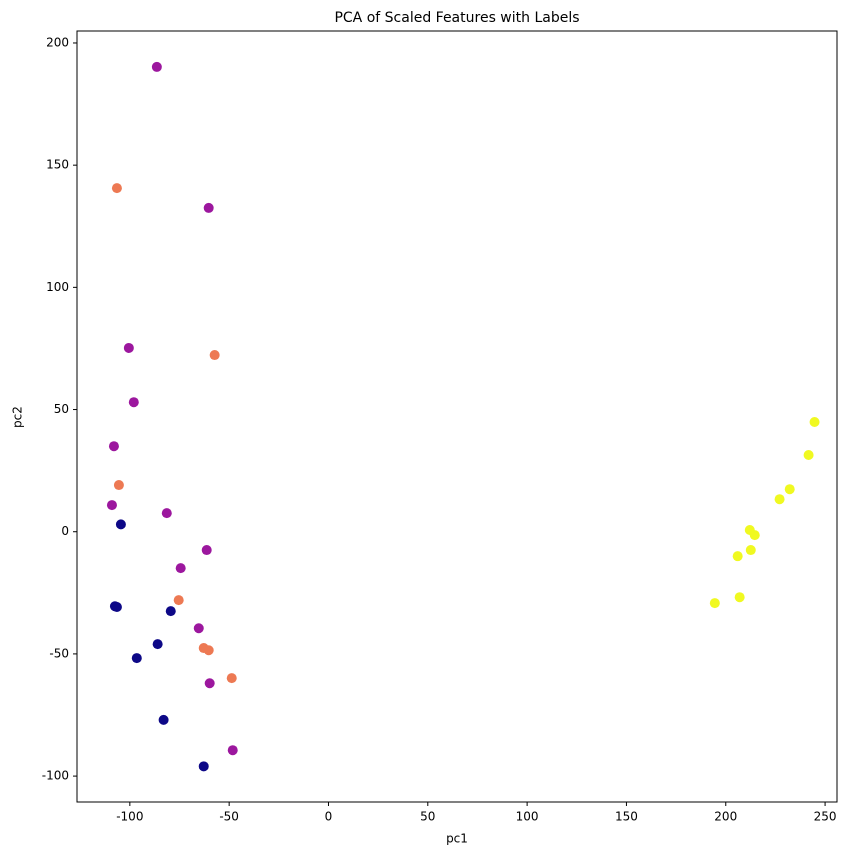  I want to click on y-tick-label: 50, so click(61, 409).